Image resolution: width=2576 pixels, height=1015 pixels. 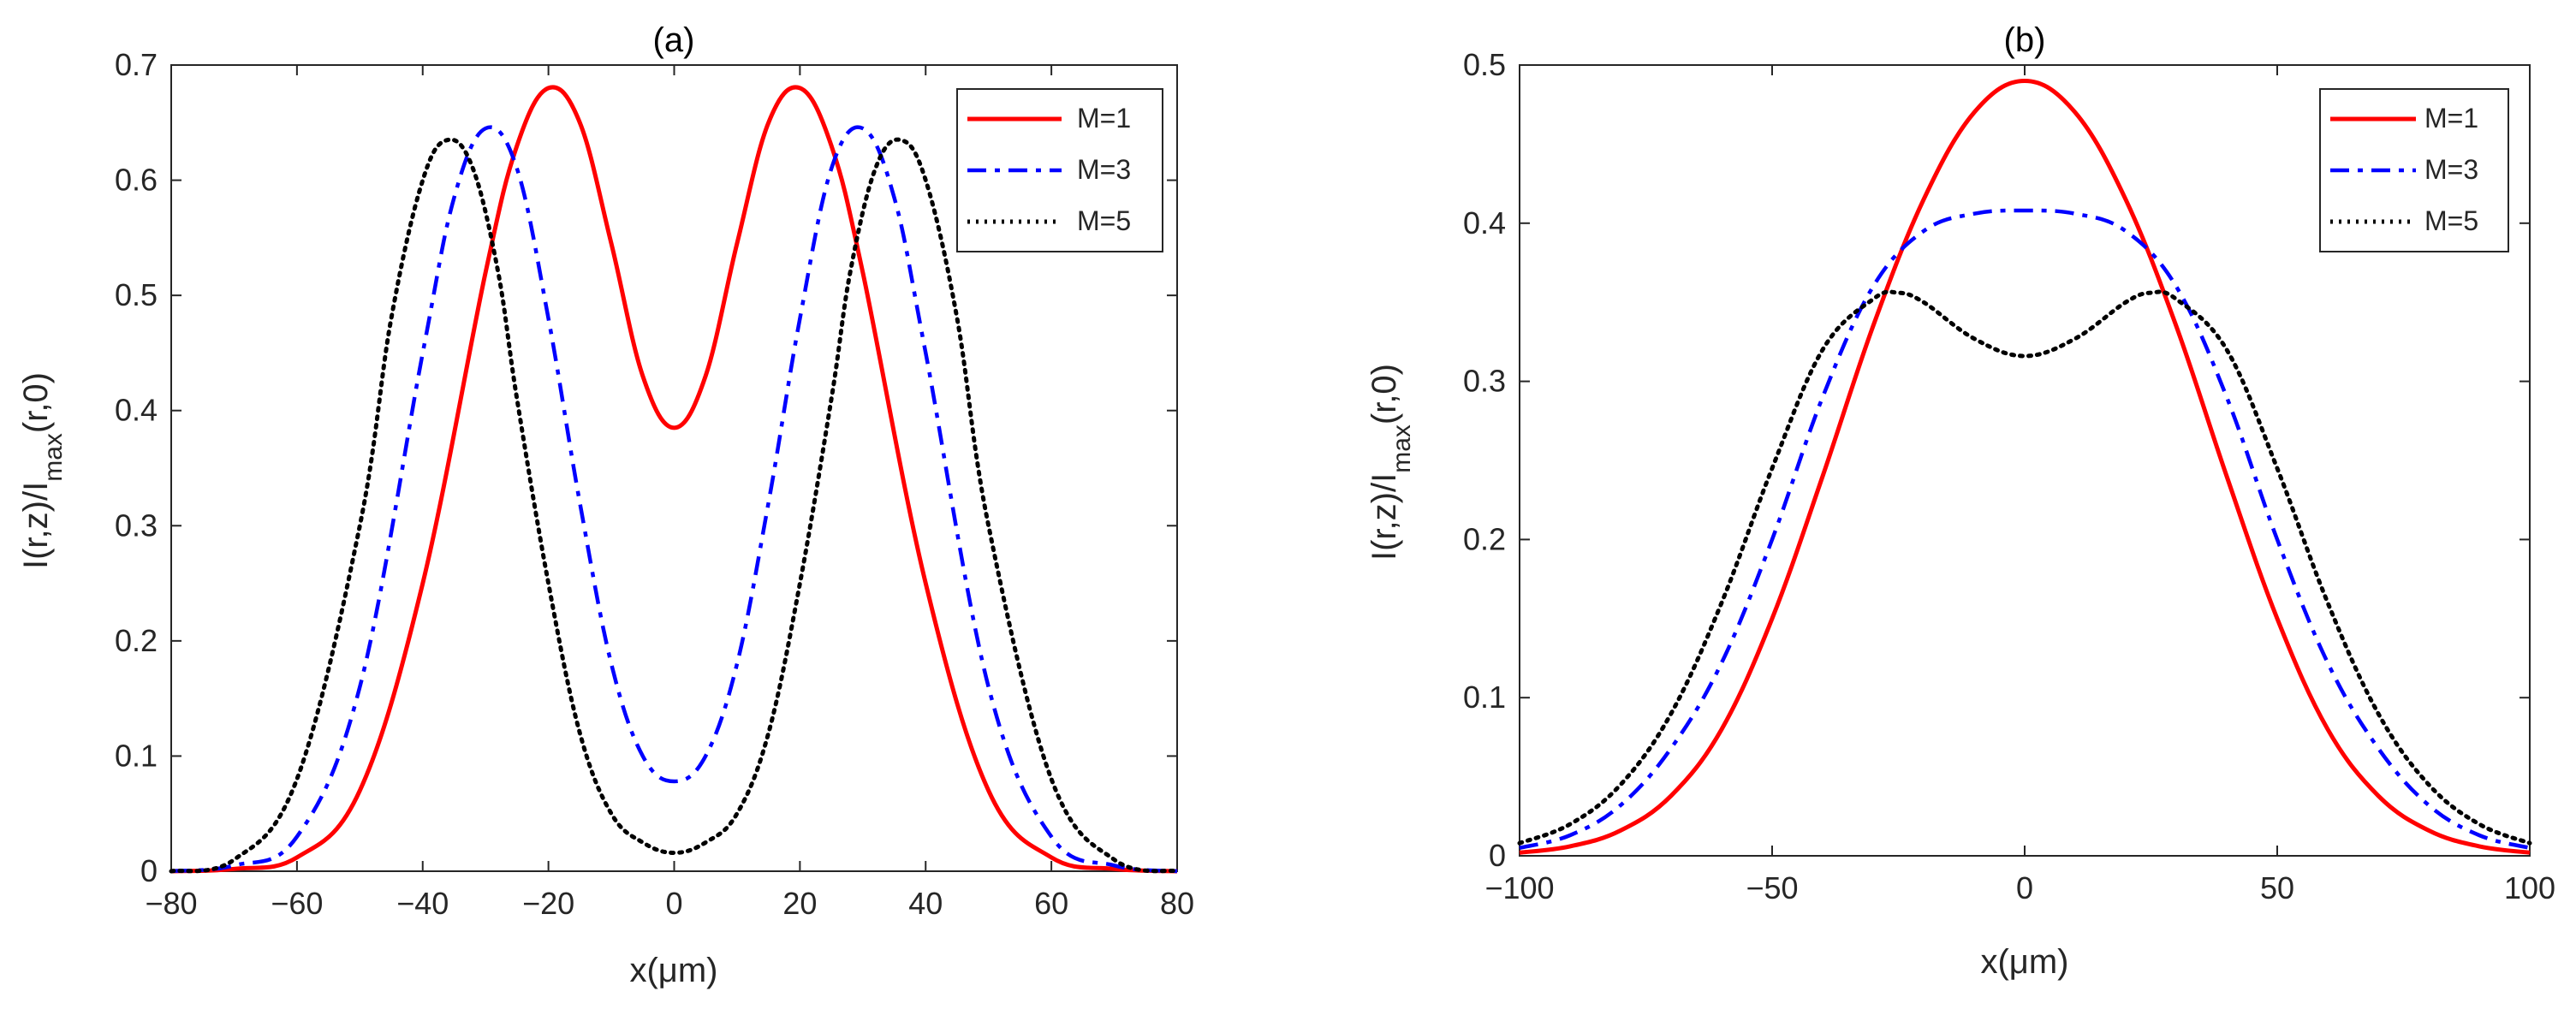 What do you see at coordinates (1519, 887) in the screenshot?
I see `x-tick-label-b: −100` at bounding box center [1519, 887].